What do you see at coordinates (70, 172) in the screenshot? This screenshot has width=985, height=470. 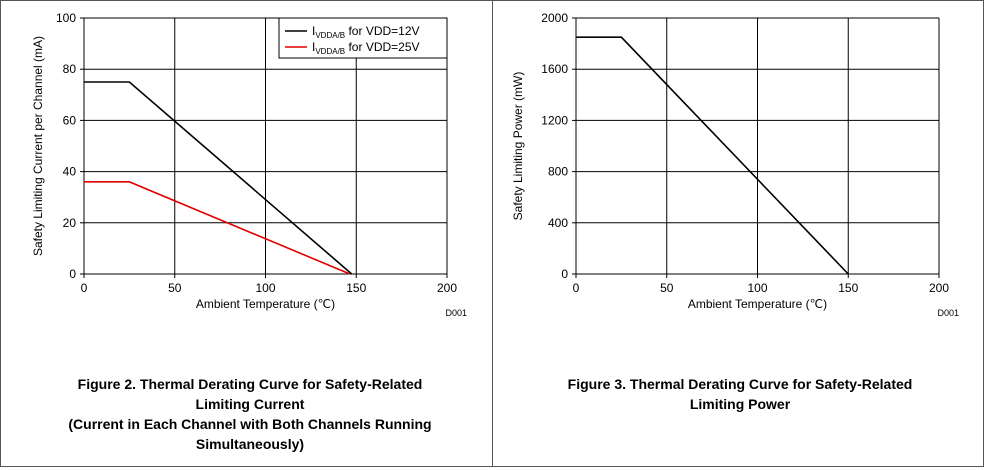 I see `y-tick-label: 40` at bounding box center [70, 172].